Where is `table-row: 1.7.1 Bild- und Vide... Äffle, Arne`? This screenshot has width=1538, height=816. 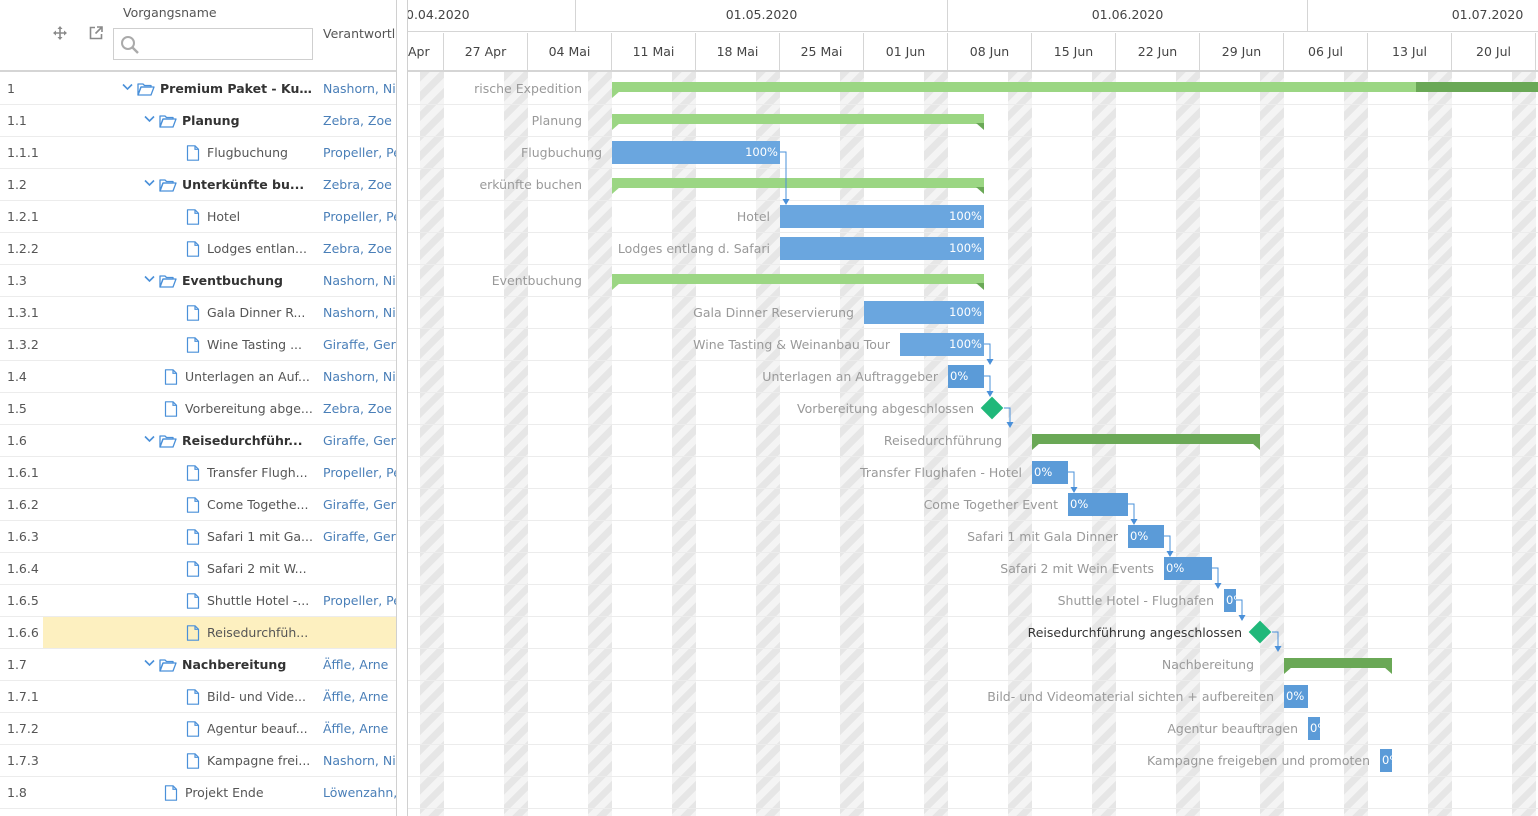
table-row: 1.7.1 Bild- und Vide... Äffle, Arne is located at coordinates (199, 697).